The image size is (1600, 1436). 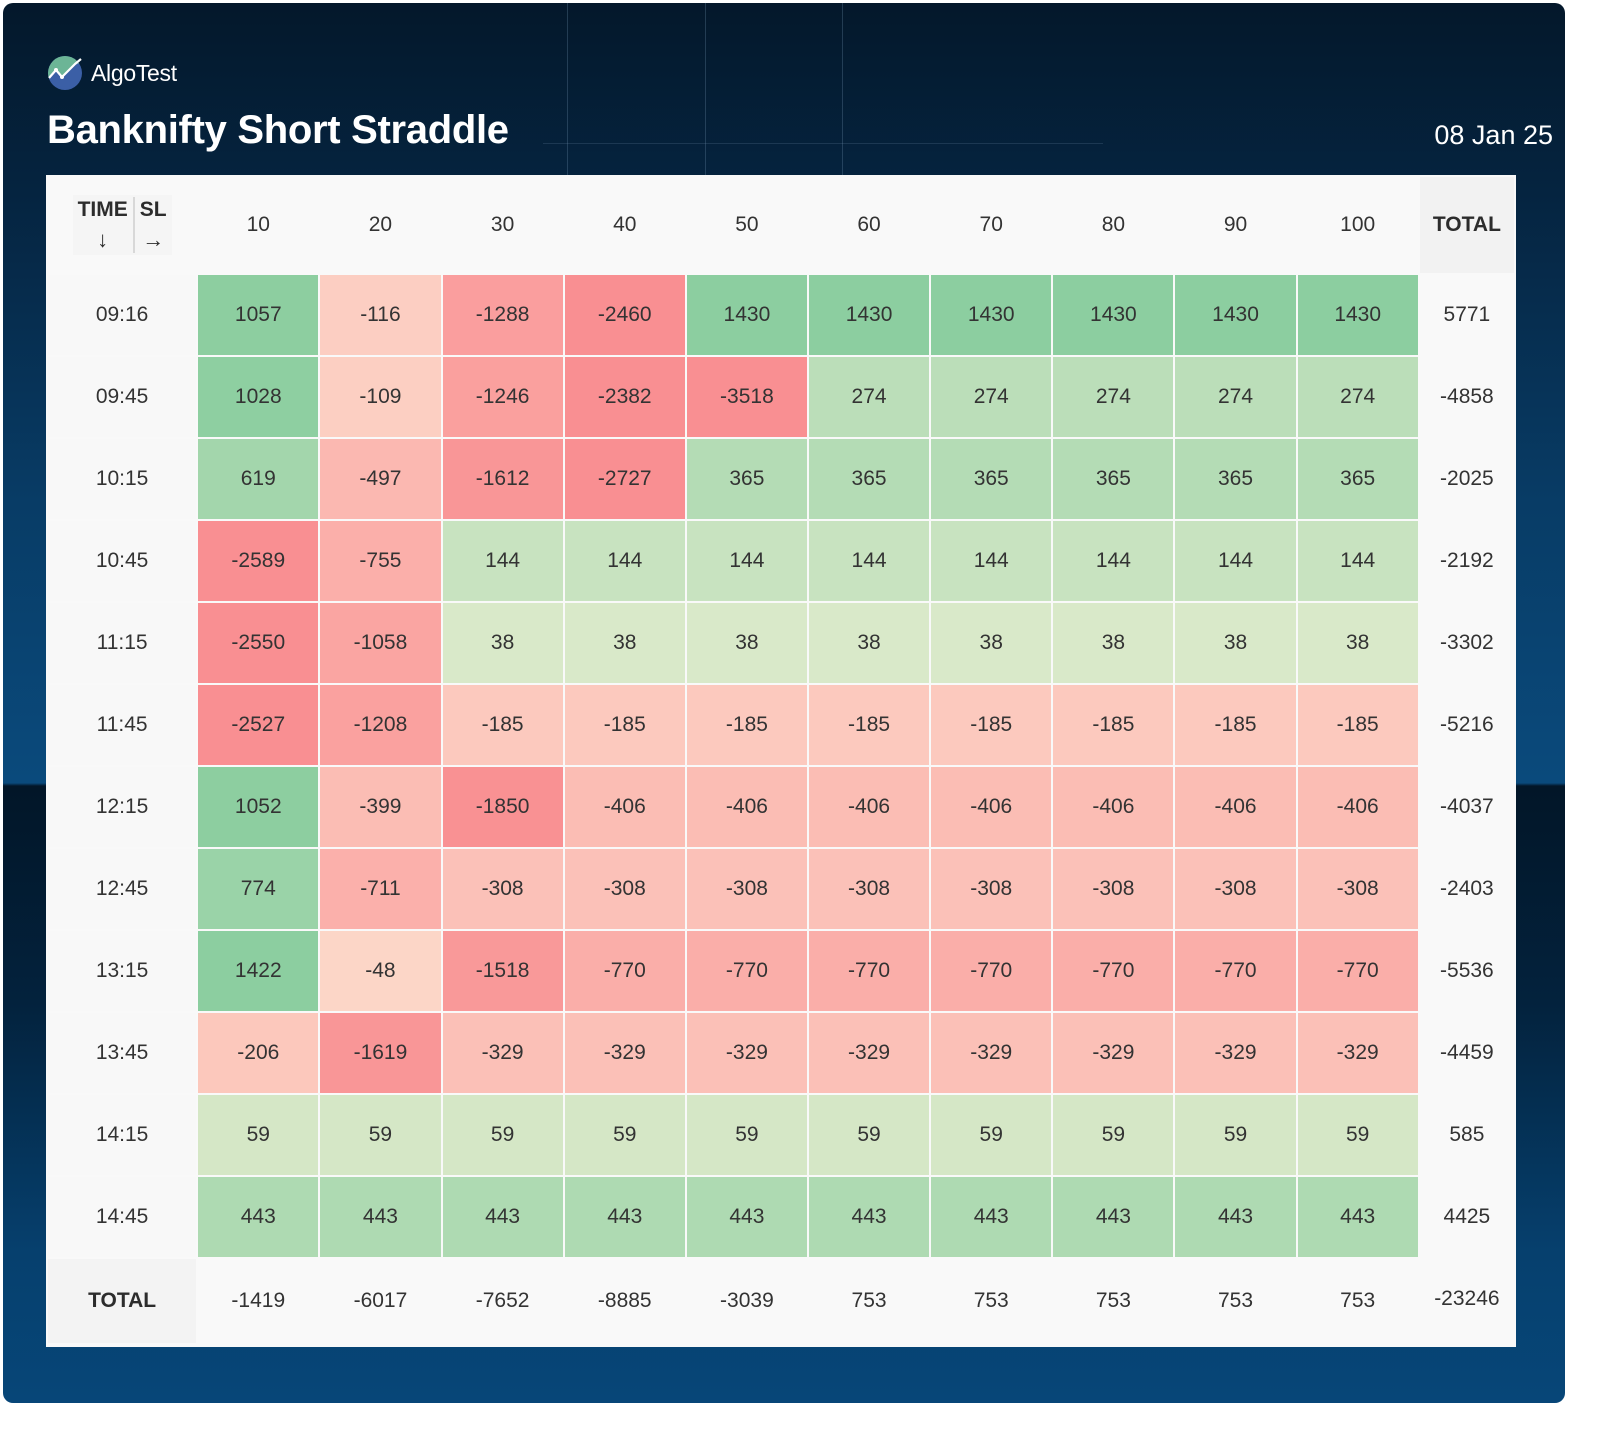 What do you see at coordinates (133, 225) in the screenshot?
I see `corner-divider` at bounding box center [133, 225].